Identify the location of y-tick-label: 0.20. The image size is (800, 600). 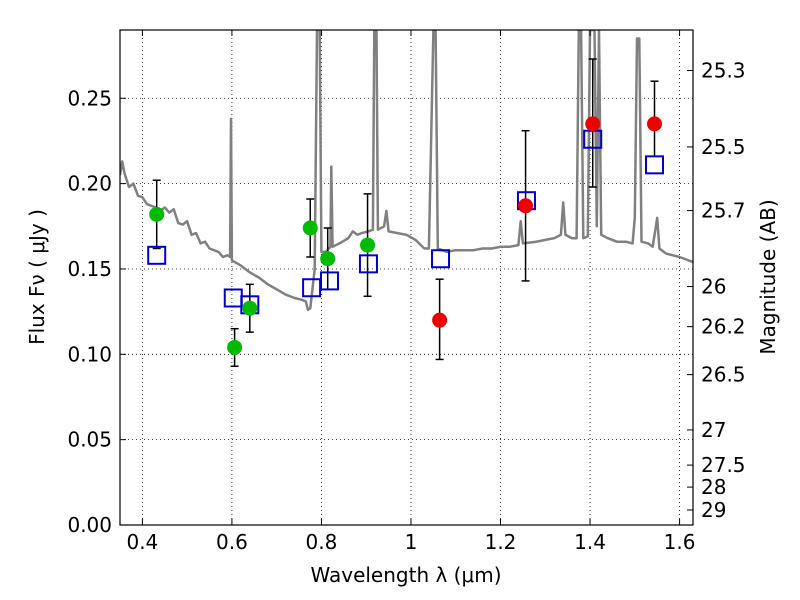
(89, 184).